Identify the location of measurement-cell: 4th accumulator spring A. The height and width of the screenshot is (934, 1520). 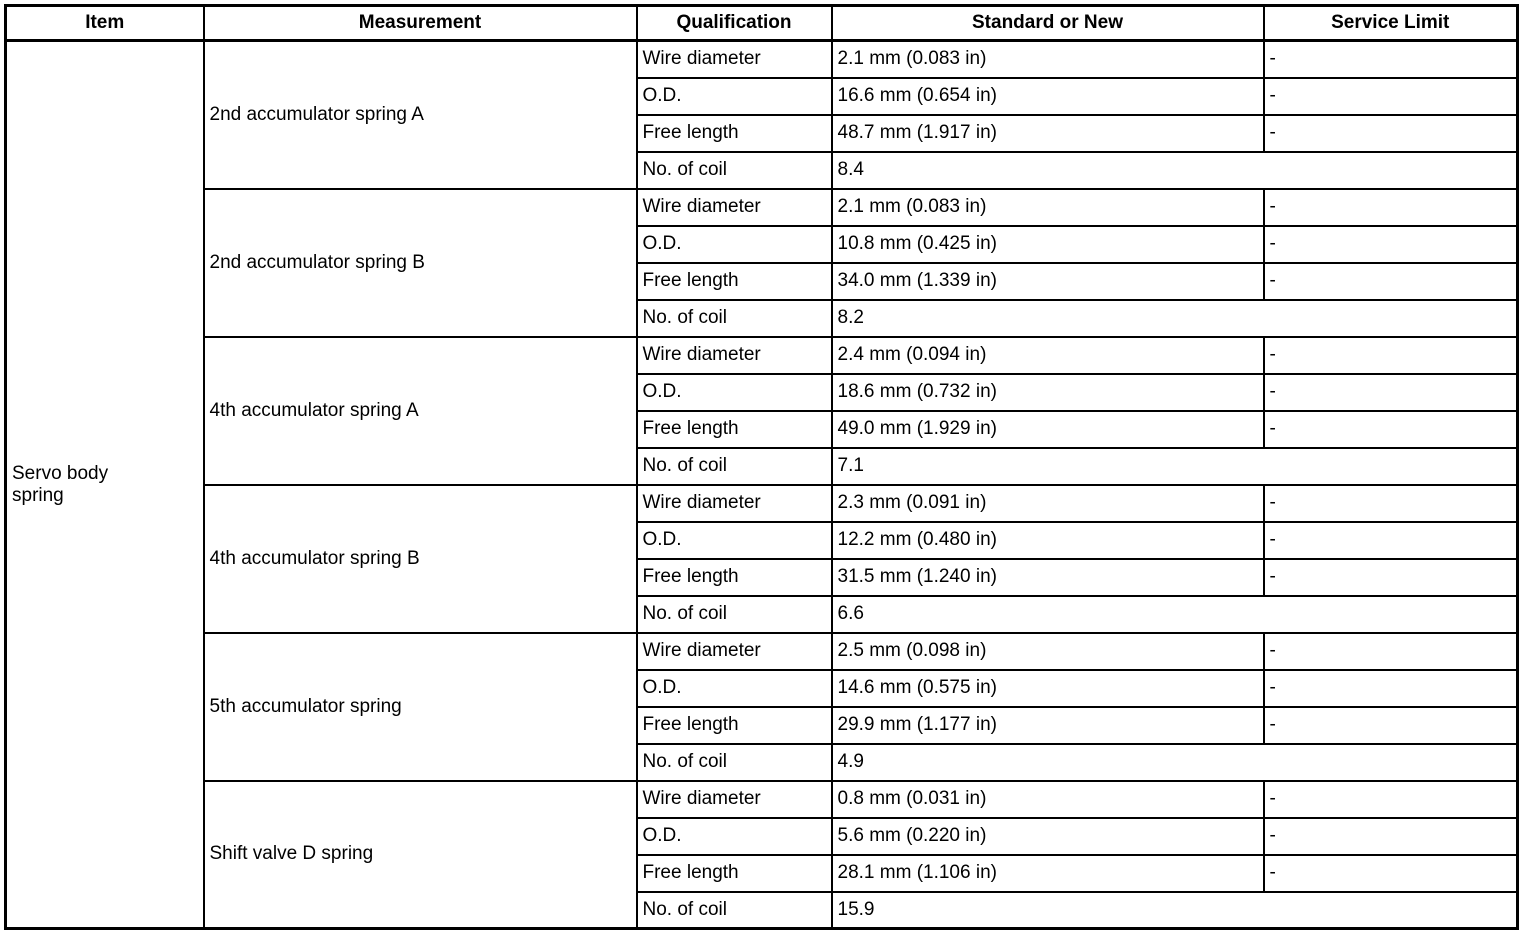
(420, 410).